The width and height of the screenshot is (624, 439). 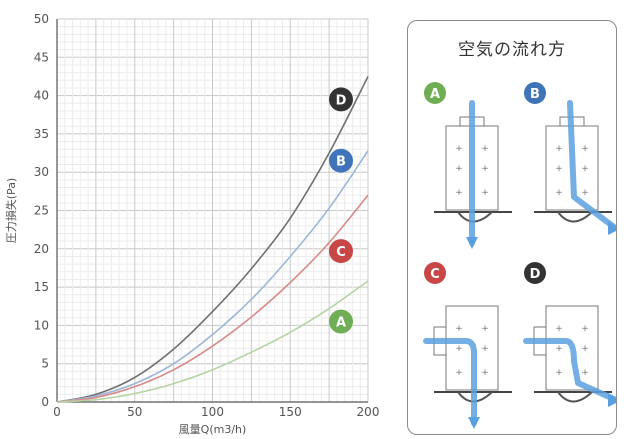 What do you see at coordinates (41, 19) in the screenshot?
I see `y-tick-label: 50` at bounding box center [41, 19].